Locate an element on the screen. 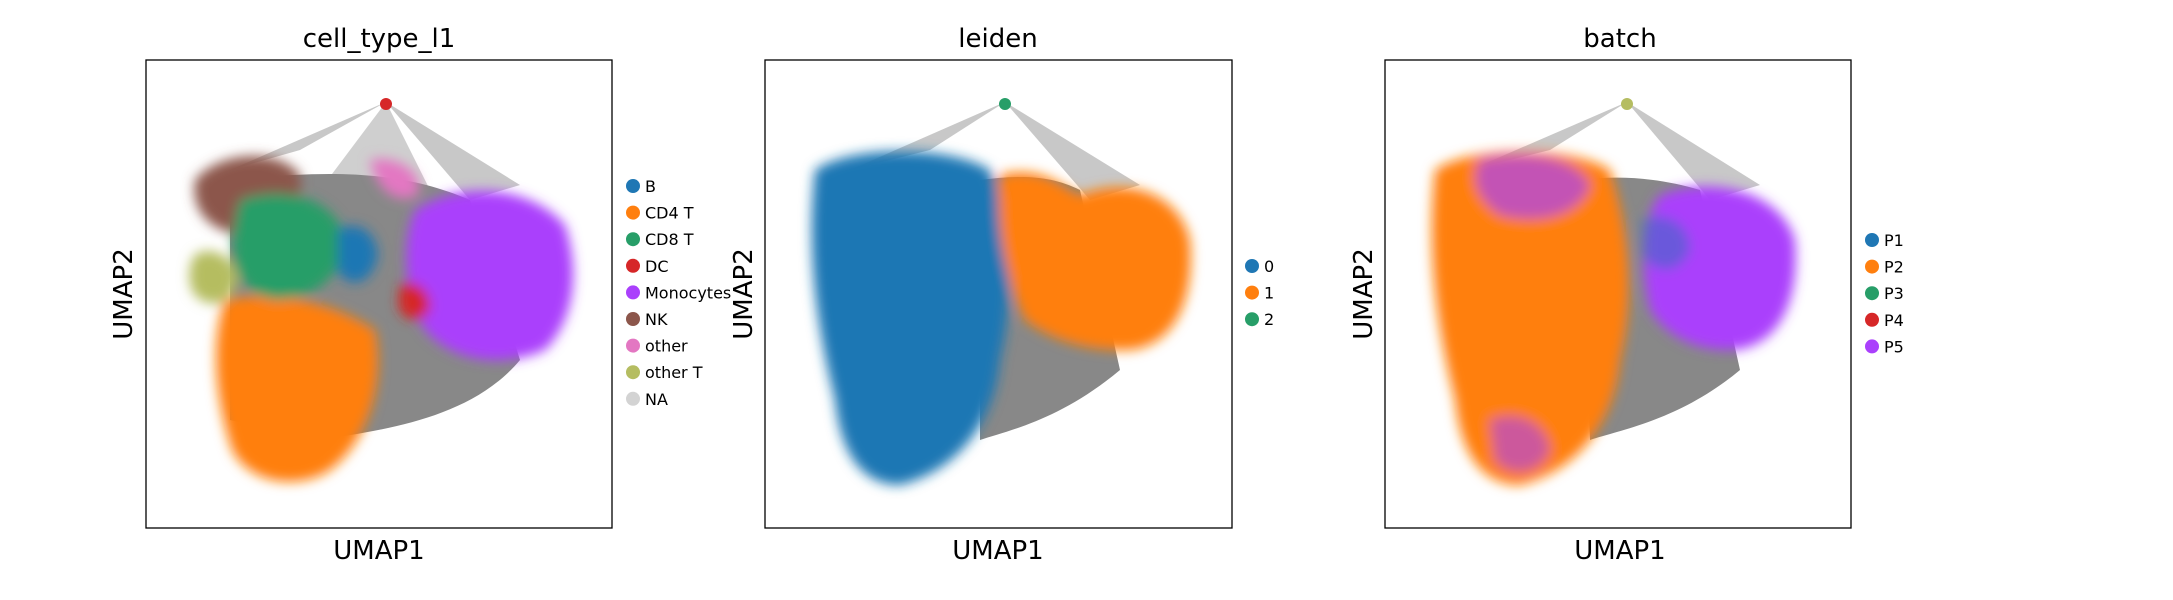  cluster-other is located at coordinates (395, 179).